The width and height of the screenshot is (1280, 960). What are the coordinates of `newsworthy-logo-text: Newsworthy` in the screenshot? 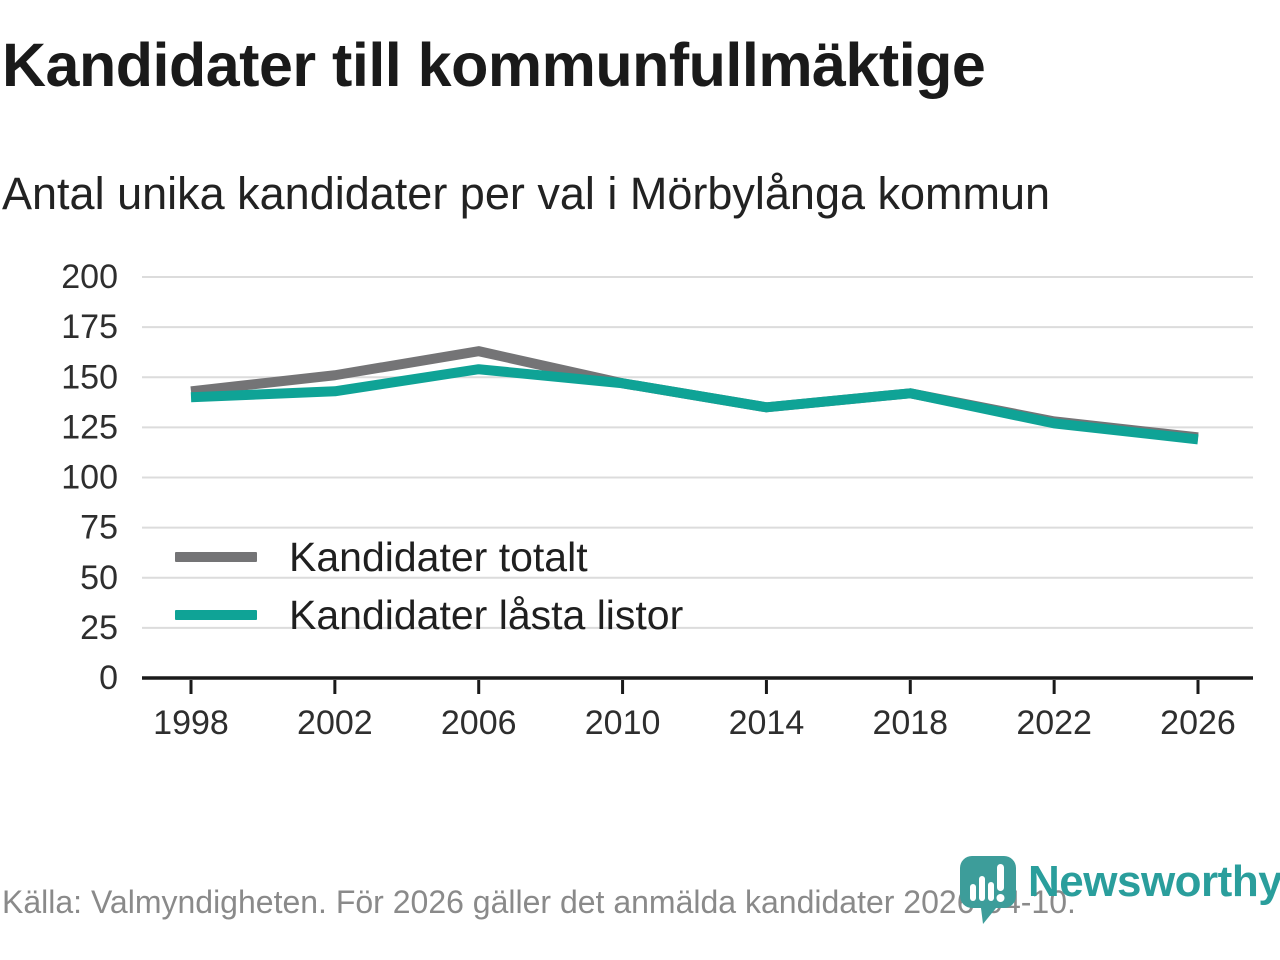 It's located at (1154, 881).